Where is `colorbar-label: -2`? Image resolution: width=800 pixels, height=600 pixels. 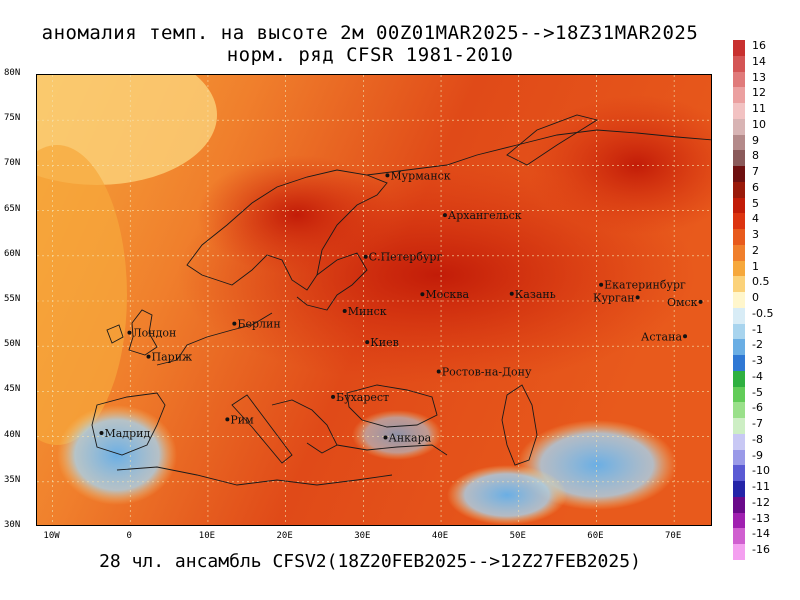
colorbar-label: -2 is located at coordinates (757, 345).